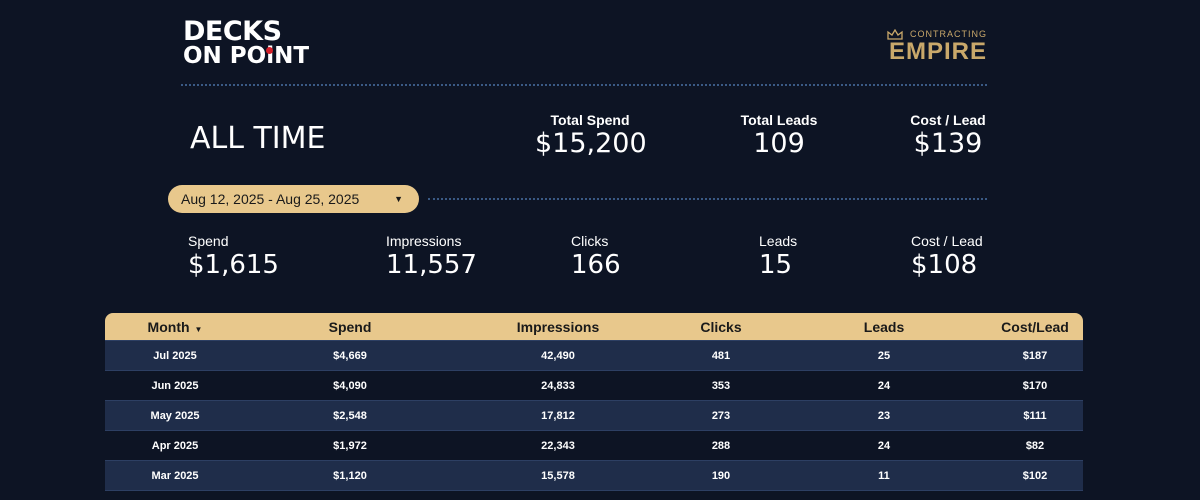  I want to click on cell-cost-per-lead: $111, so click(1035, 415).